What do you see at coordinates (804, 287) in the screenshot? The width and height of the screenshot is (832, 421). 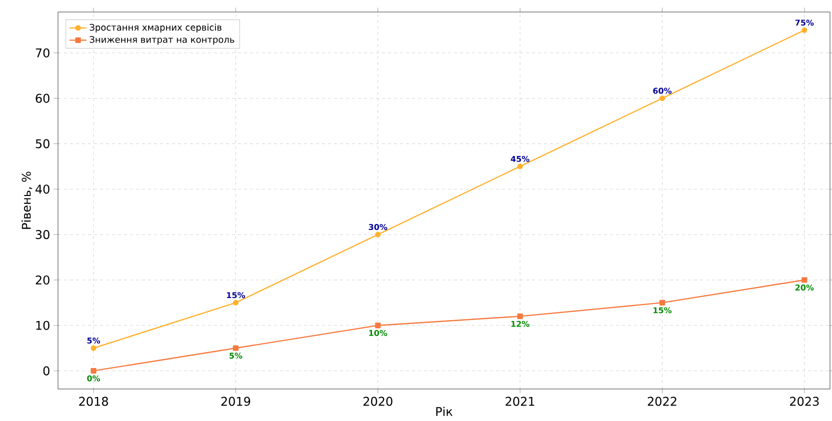 I see `data-label: 20%` at bounding box center [804, 287].